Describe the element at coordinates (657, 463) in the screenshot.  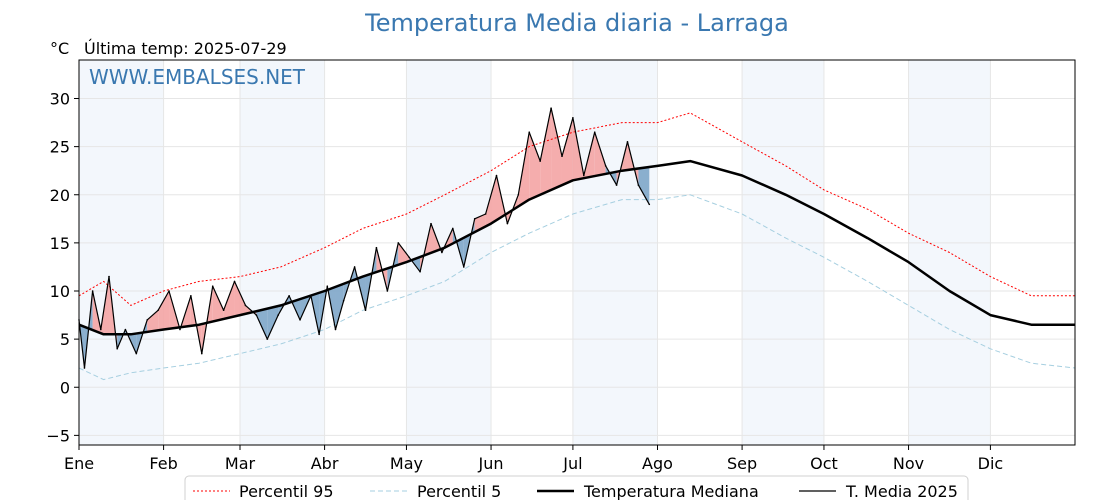
I see `x-tick-label: Ago` at that location.